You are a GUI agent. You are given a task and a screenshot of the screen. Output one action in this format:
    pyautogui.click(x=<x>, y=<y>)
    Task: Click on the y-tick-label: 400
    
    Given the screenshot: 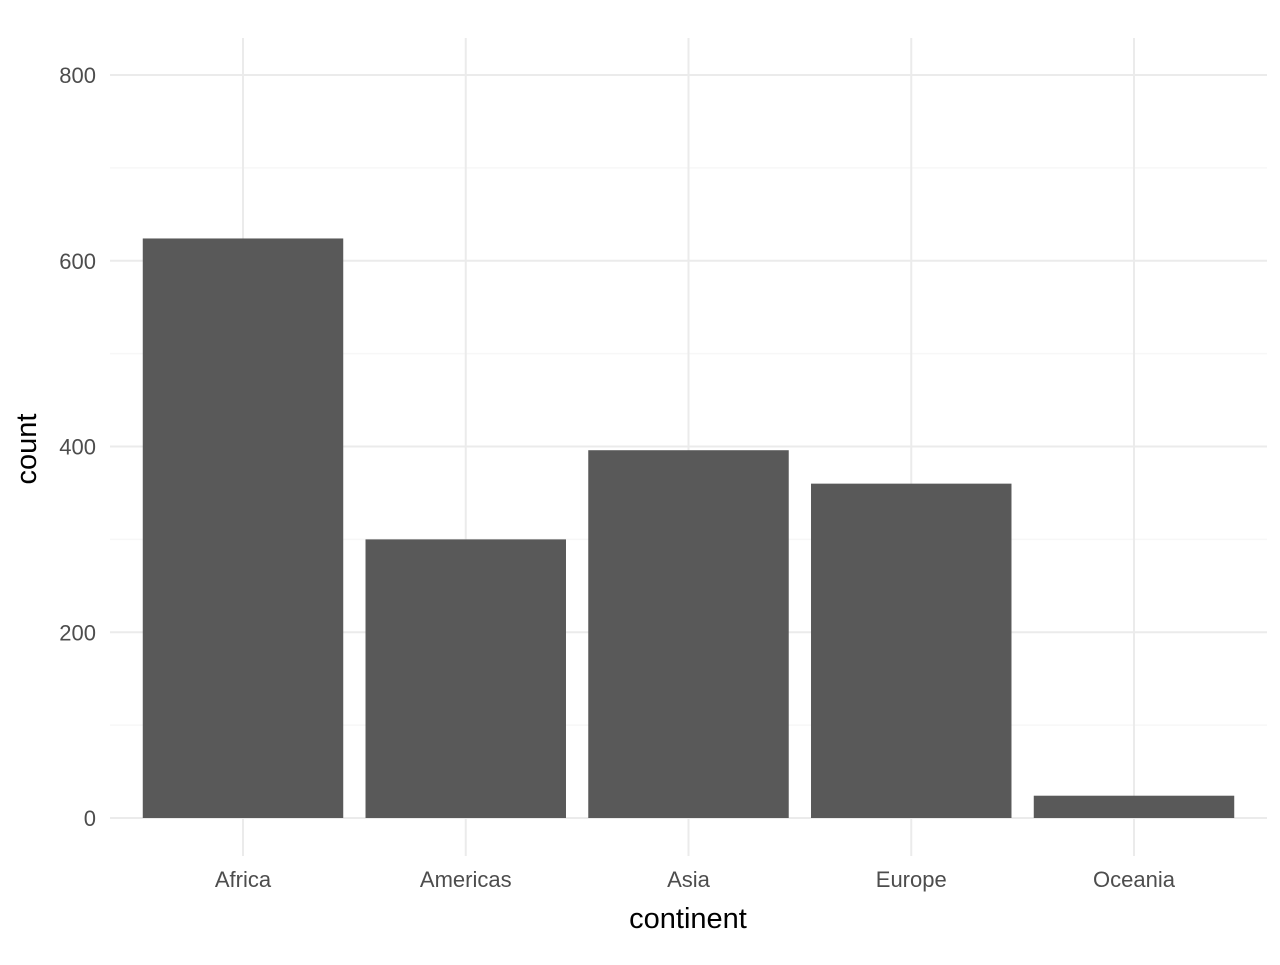 What is the action you would take?
    pyautogui.click(x=77, y=447)
    